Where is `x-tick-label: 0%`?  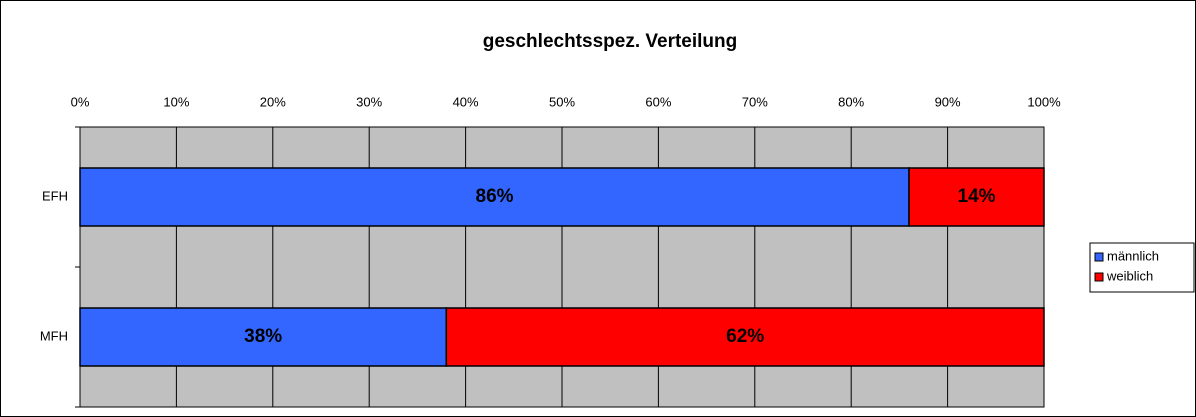 x-tick-label: 0% is located at coordinates (80, 101).